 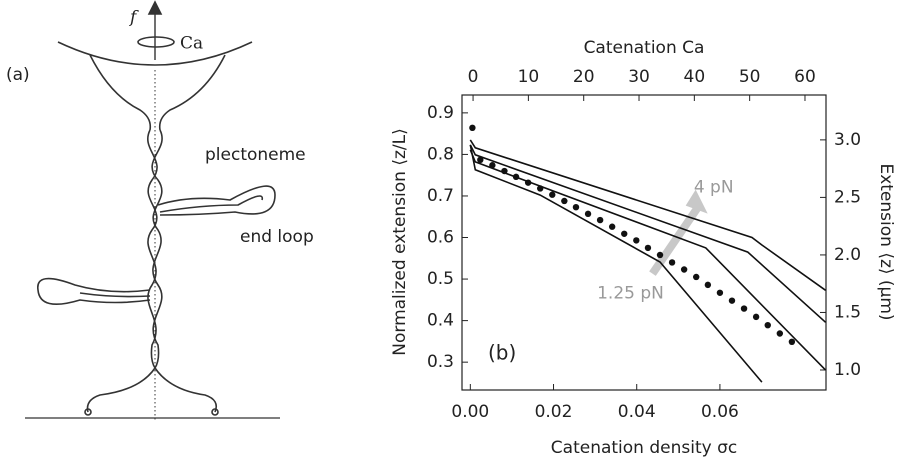 What do you see at coordinates (847, 370) in the screenshot?
I see `y2-tick-label: 1.0` at bounding box center [847, 370].